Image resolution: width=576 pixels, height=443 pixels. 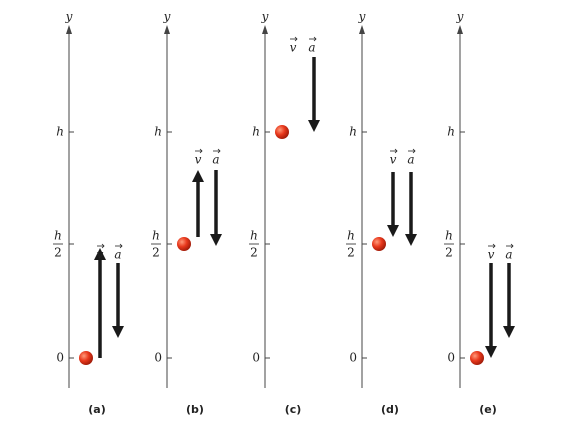 What do you see at coordinates (293, 409) in the screenshot?
I see `panel-caption: (c)` at bounding box center [293, 409].